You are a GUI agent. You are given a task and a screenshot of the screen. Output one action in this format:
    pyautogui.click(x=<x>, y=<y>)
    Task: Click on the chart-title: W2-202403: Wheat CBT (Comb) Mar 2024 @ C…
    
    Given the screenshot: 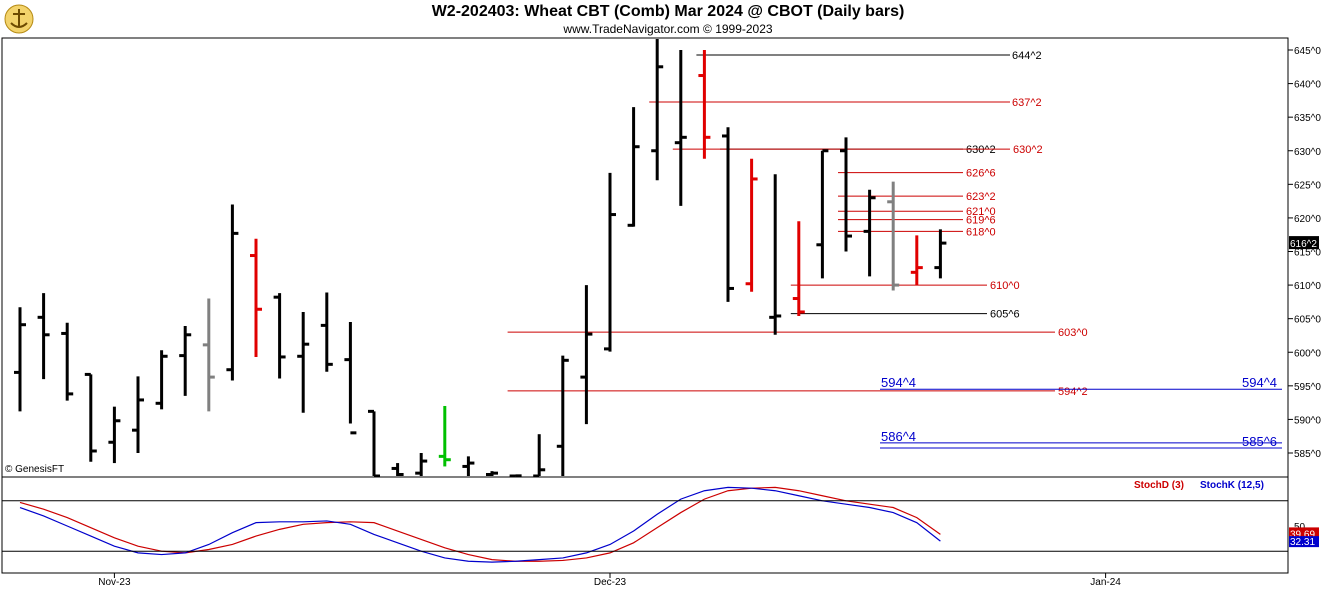 What is the action you would take?
    pyautogui.click(x=668, y=11)
    